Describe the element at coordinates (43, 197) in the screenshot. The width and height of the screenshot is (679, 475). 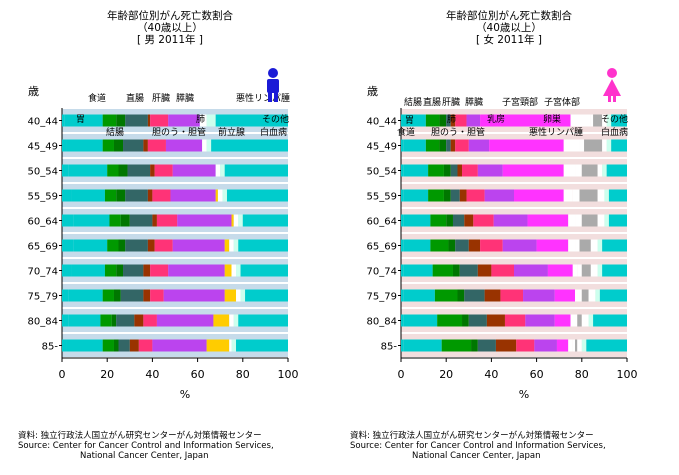
I see `y-tick-label: 55_59` at that location.